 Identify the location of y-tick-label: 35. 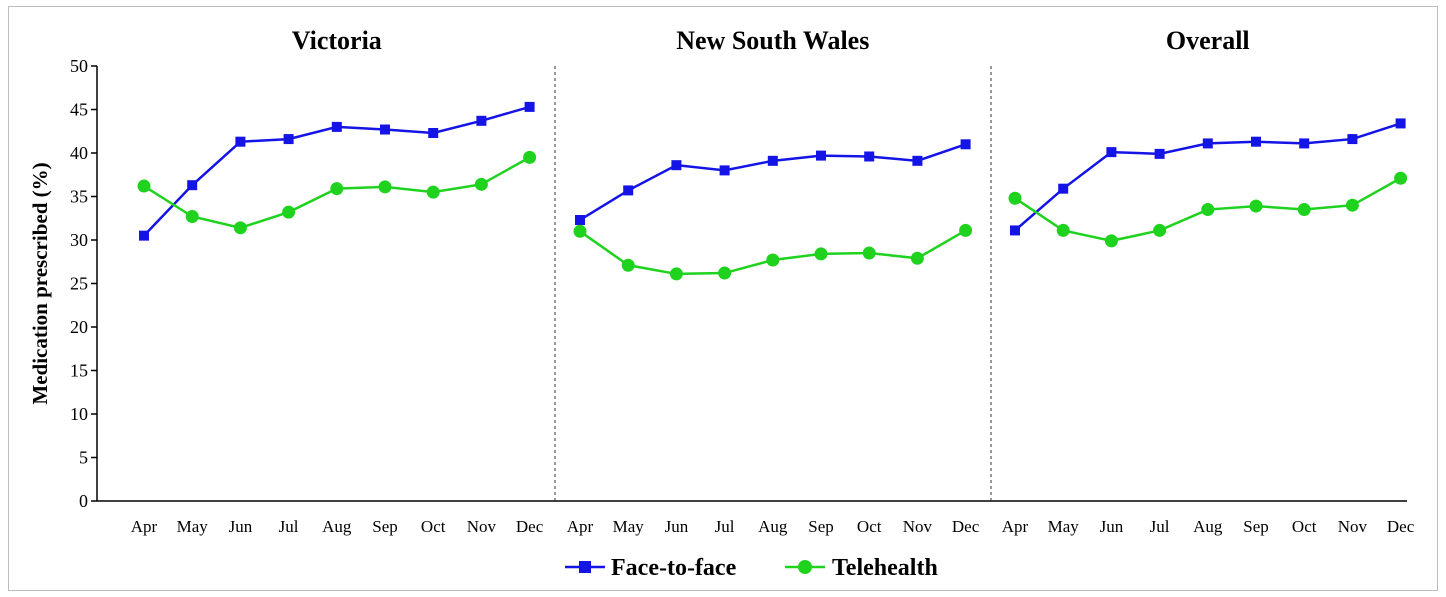
(79, 197).